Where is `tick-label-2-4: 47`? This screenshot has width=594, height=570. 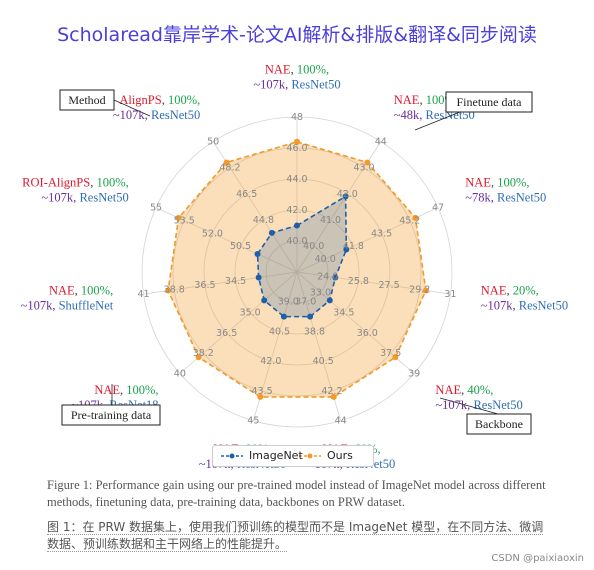
tick-label-2-4: 47 is located at coordinates (438, 208).